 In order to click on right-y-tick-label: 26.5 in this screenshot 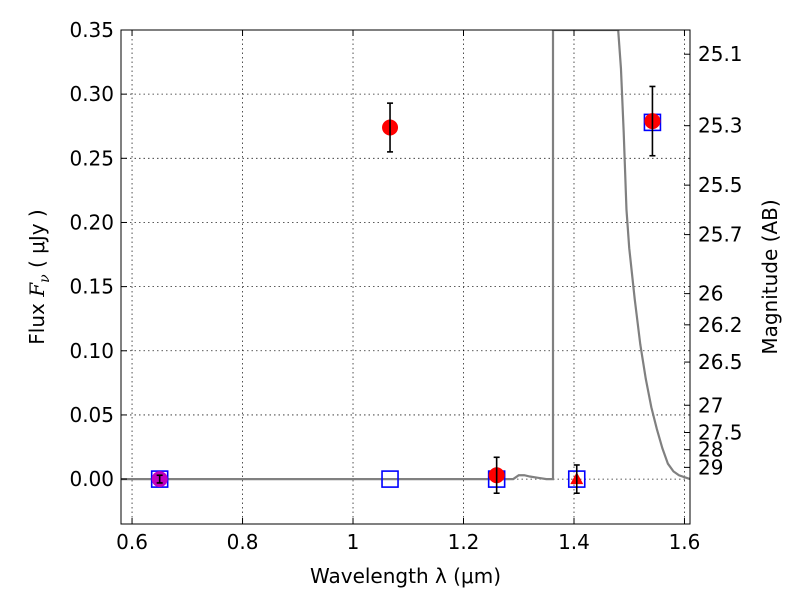, I will do `click(720, 362)`.